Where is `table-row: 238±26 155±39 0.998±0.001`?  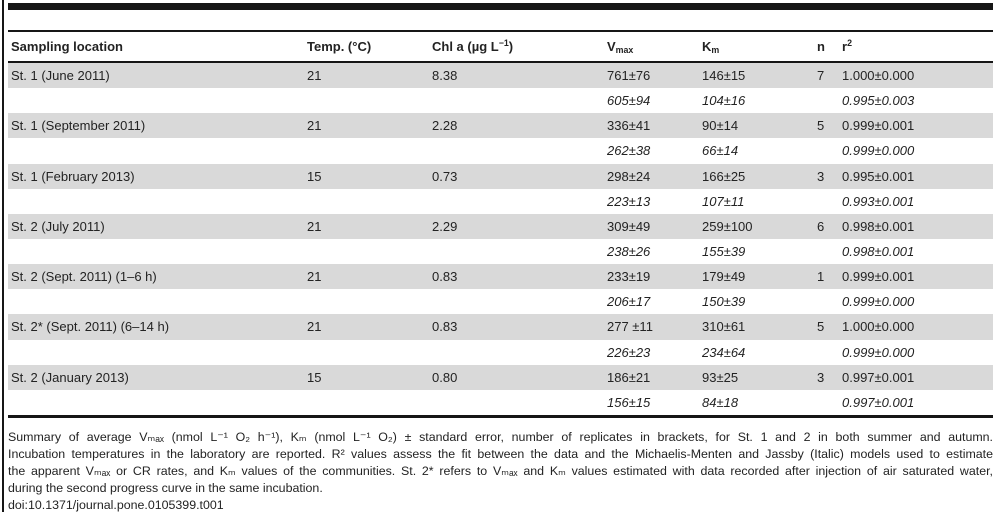
table-row: 238±26 155±39 0.998±0.001 is located at coordinates (500, 251).